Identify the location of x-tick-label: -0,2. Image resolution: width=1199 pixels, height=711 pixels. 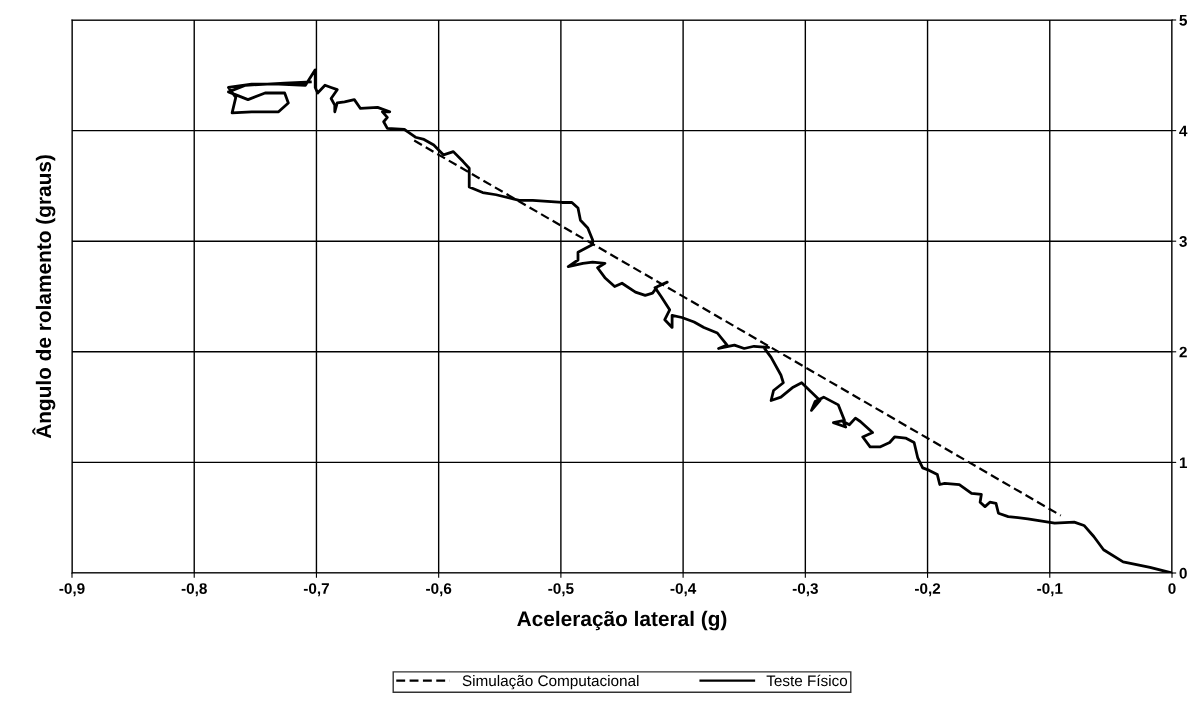
(927, 590).